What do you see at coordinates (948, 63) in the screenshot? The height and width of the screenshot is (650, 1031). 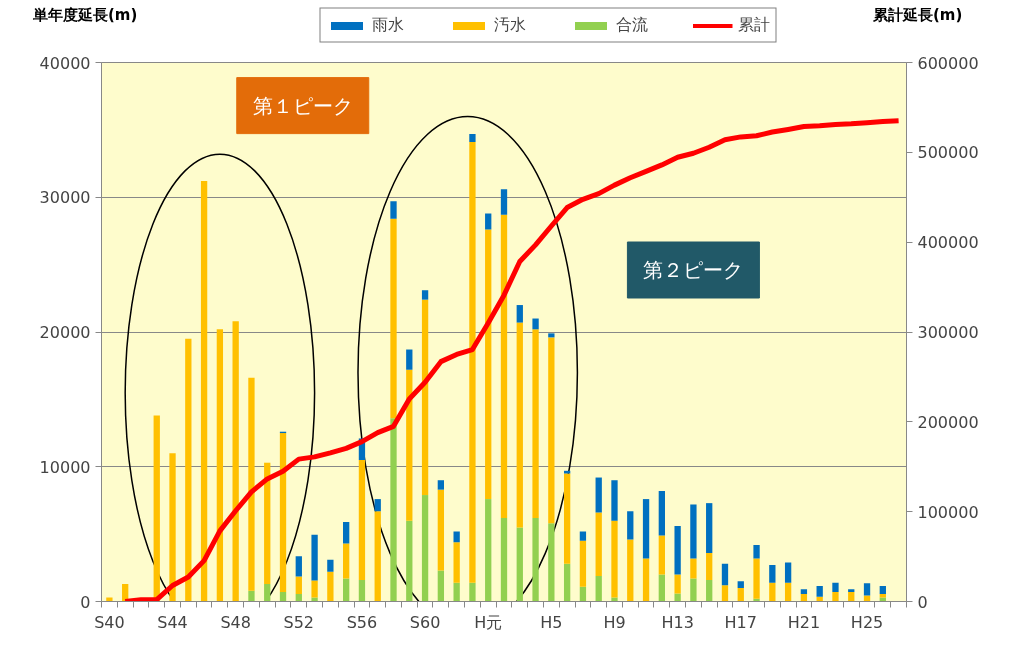 I see `y2-tick-label: 600000` at bounding box center [948, 63].